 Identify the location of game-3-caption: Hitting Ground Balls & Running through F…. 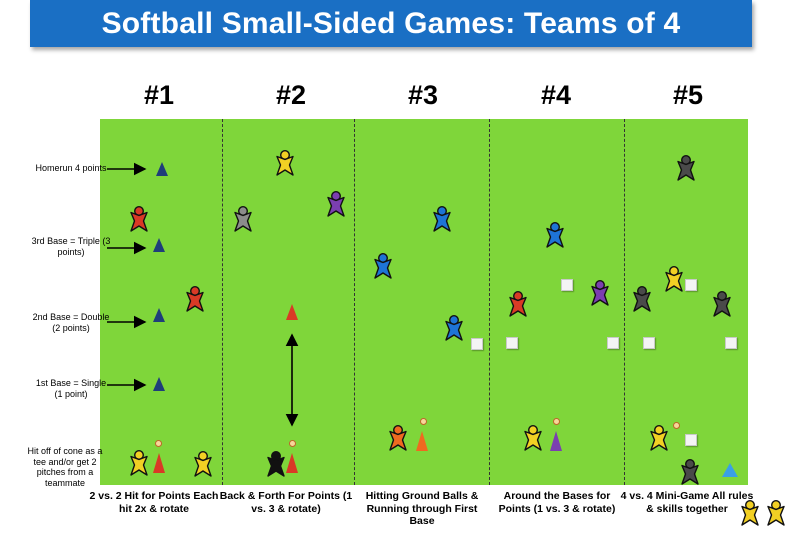
(422, 508).